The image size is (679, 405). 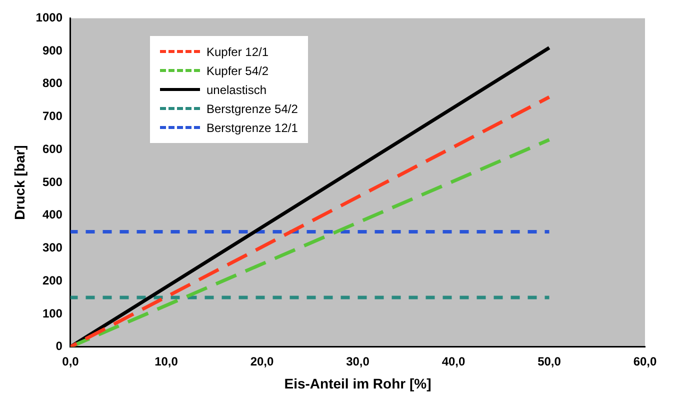 I want to click on x-tick-label: 40,0, so click(x=454, y=361).